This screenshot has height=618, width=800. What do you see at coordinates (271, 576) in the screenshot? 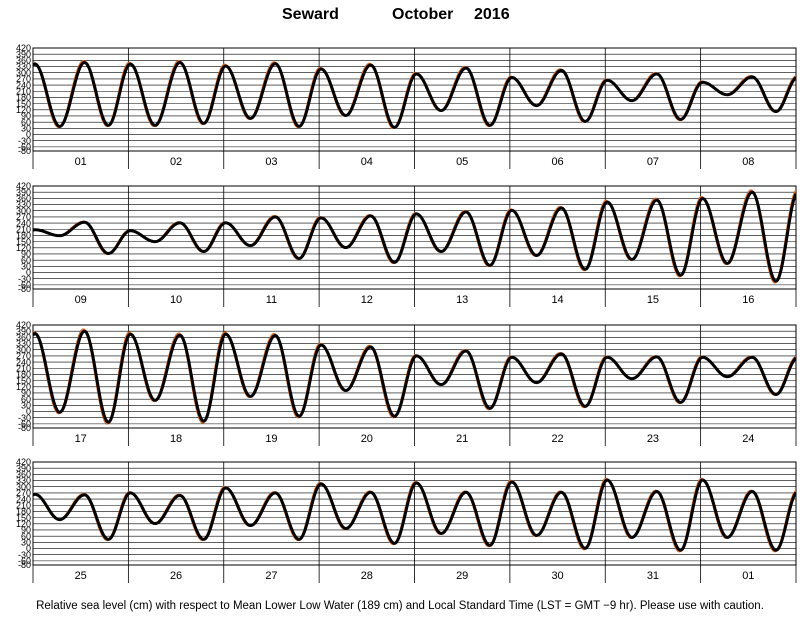
I see `day-label: 27` at bounding box center [271, 576].